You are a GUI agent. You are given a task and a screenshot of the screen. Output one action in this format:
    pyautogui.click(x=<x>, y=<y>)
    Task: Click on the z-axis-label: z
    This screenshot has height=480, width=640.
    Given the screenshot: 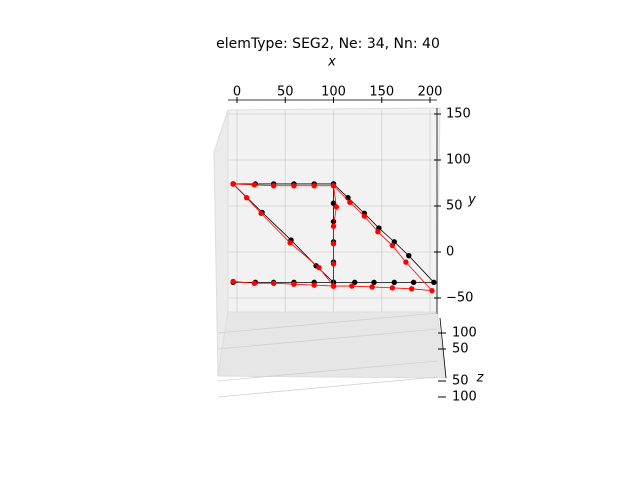 What is the action you would take?
    pyautogui.click(x=480, y=378)
    